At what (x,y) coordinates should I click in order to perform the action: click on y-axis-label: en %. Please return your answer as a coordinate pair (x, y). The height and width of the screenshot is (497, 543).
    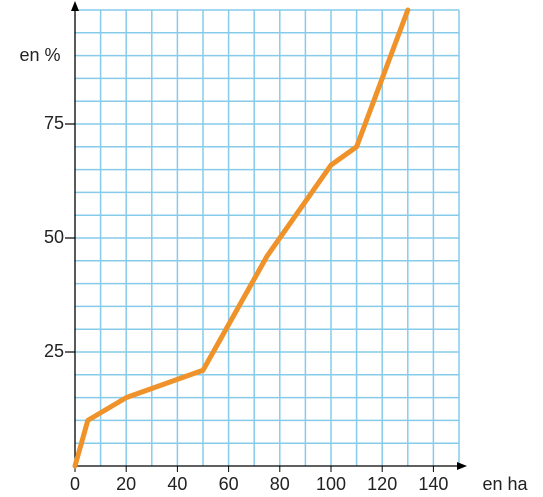
    Looking at the image, I should click on (39, 55).